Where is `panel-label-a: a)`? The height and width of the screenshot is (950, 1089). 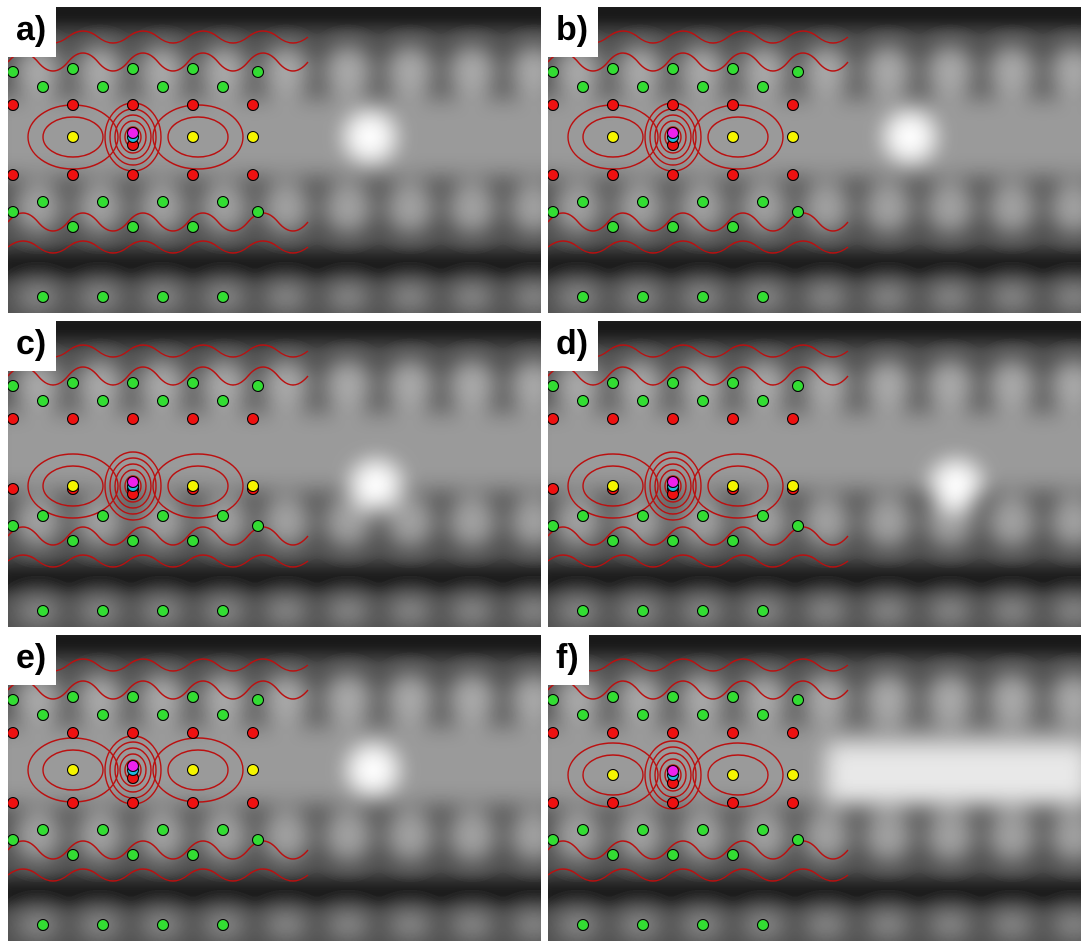 panel-label-a: a) is located at coordinates (32, 32).